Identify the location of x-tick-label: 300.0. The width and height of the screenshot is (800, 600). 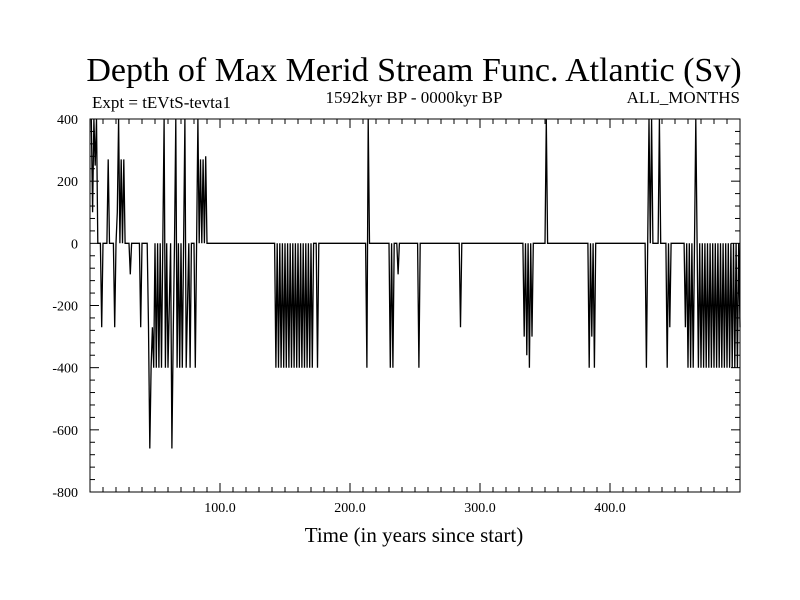
(480, 508).